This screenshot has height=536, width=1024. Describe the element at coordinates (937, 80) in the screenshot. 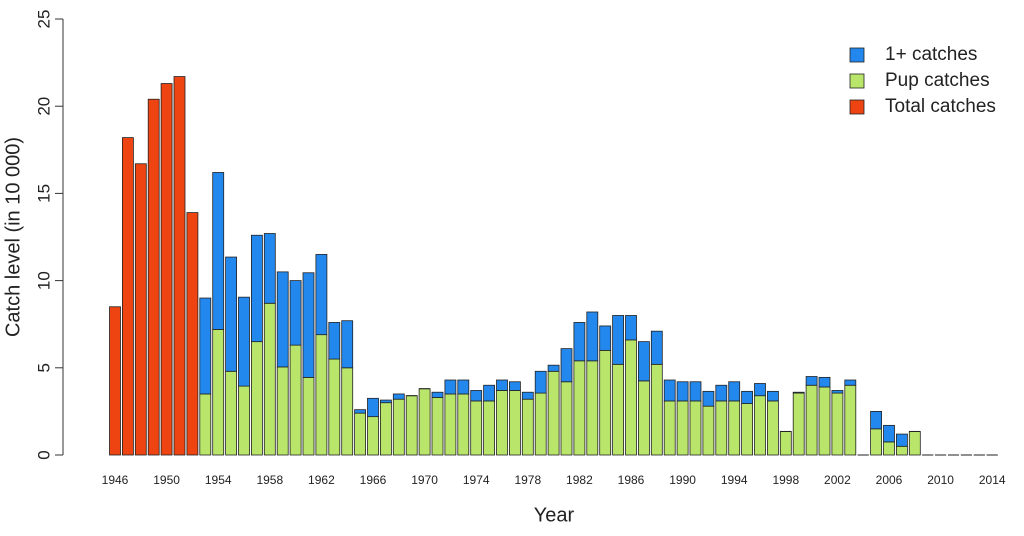

I see `legend-label: Pup catches` at that location.